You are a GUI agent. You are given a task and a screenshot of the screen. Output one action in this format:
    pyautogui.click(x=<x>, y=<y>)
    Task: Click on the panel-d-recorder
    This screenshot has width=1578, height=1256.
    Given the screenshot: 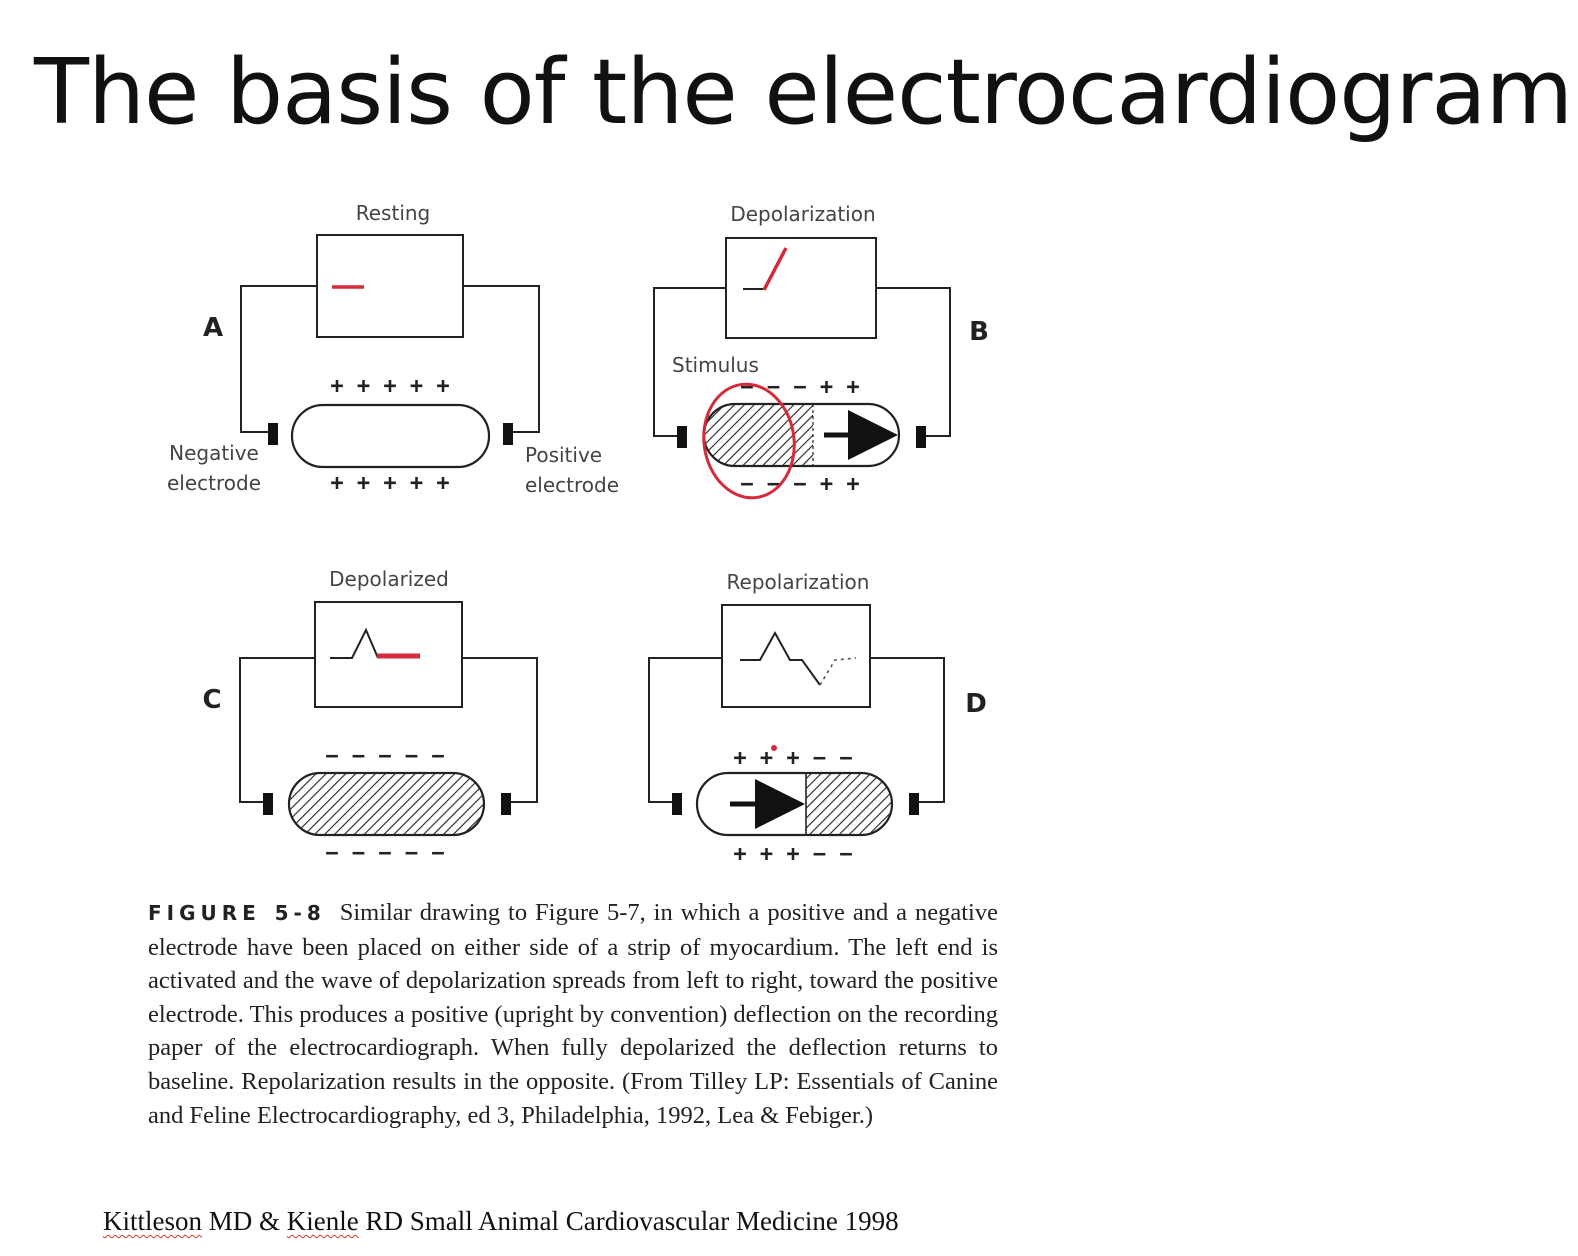 What is the action you would take?
    pyautogui.click(x=796, y=656)
    